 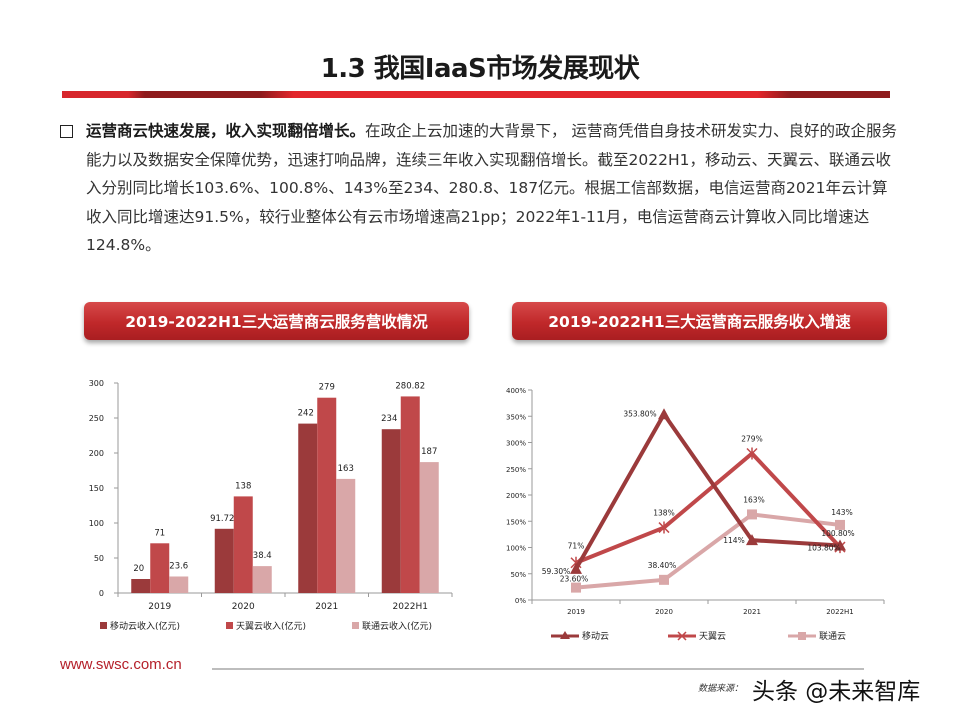 I want to click on line-value-label: 38.40%, so click(x=662, y=565).